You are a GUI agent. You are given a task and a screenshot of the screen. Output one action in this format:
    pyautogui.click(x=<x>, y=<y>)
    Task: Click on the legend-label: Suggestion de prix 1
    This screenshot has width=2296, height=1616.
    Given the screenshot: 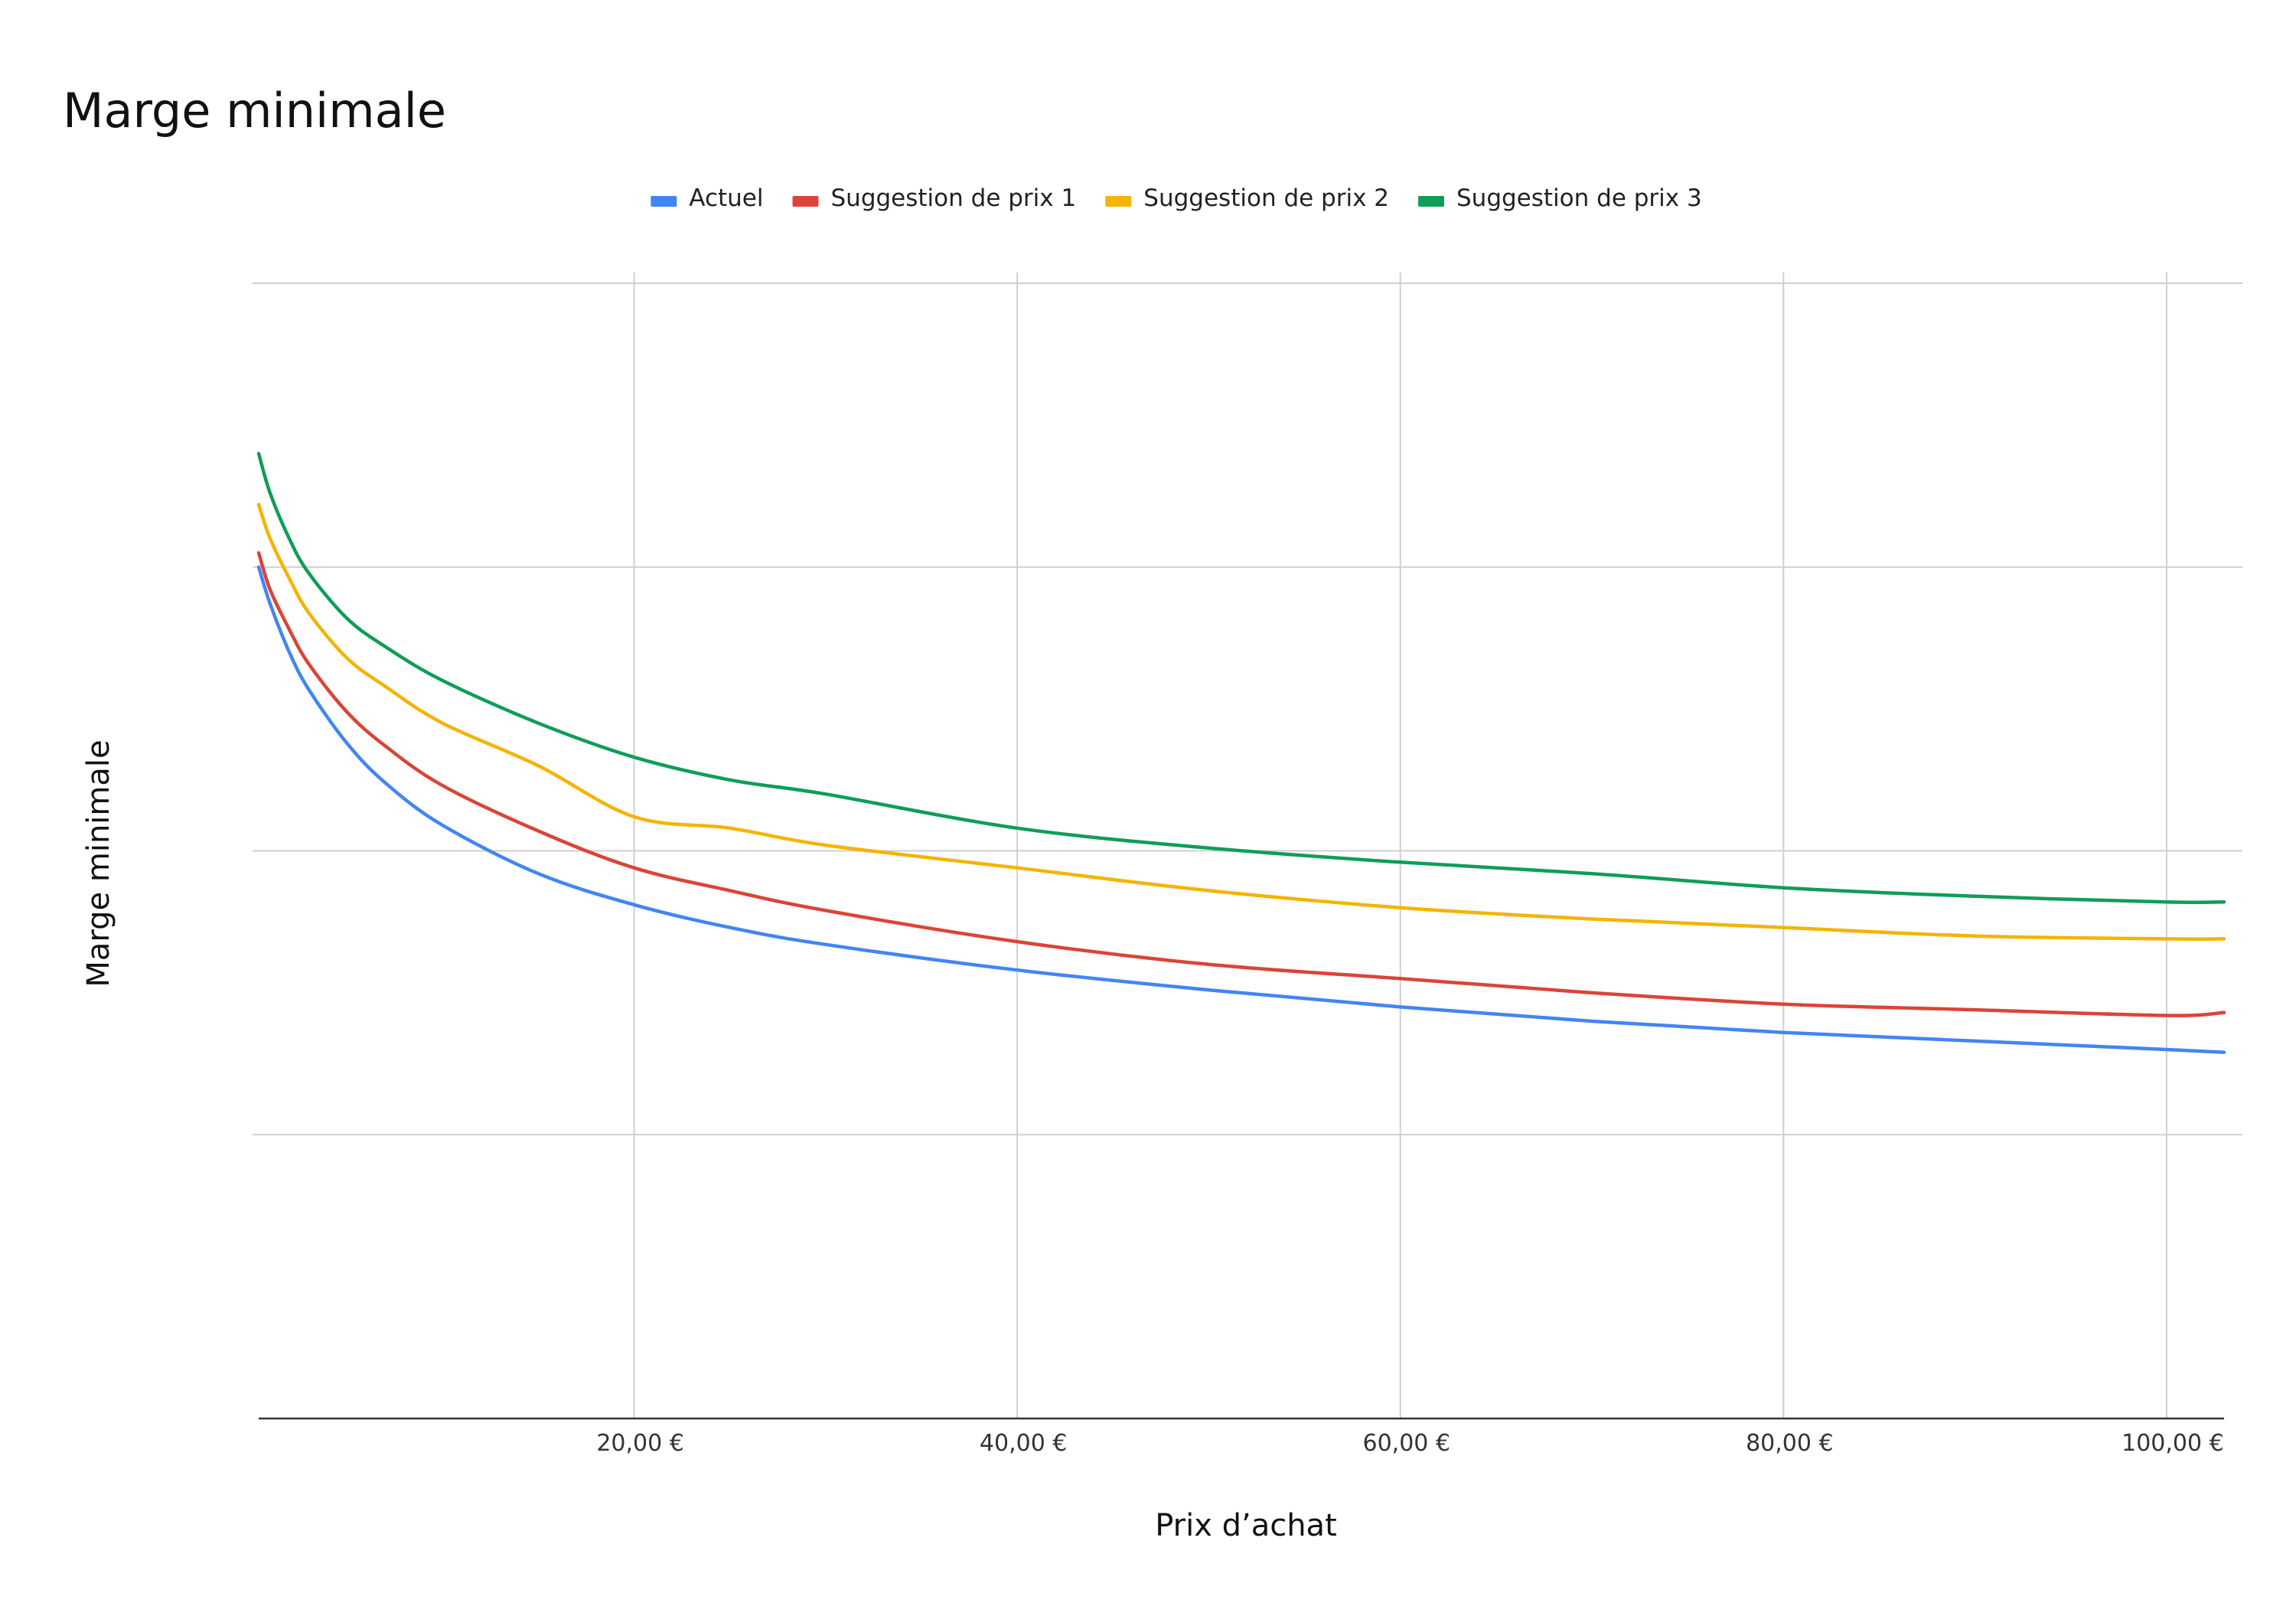 What is the action you would take?
    pyautogui.click(x=954, y=198)
    